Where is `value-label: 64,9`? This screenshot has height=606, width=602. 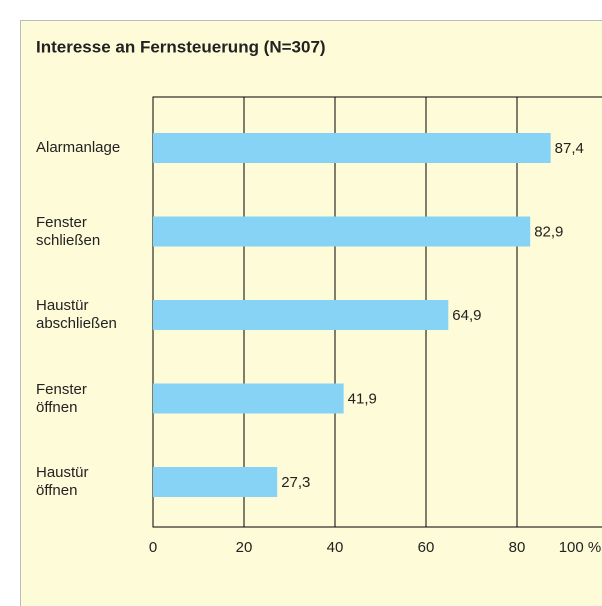 value-label: 64,9 is located at coordinates (466, 315).